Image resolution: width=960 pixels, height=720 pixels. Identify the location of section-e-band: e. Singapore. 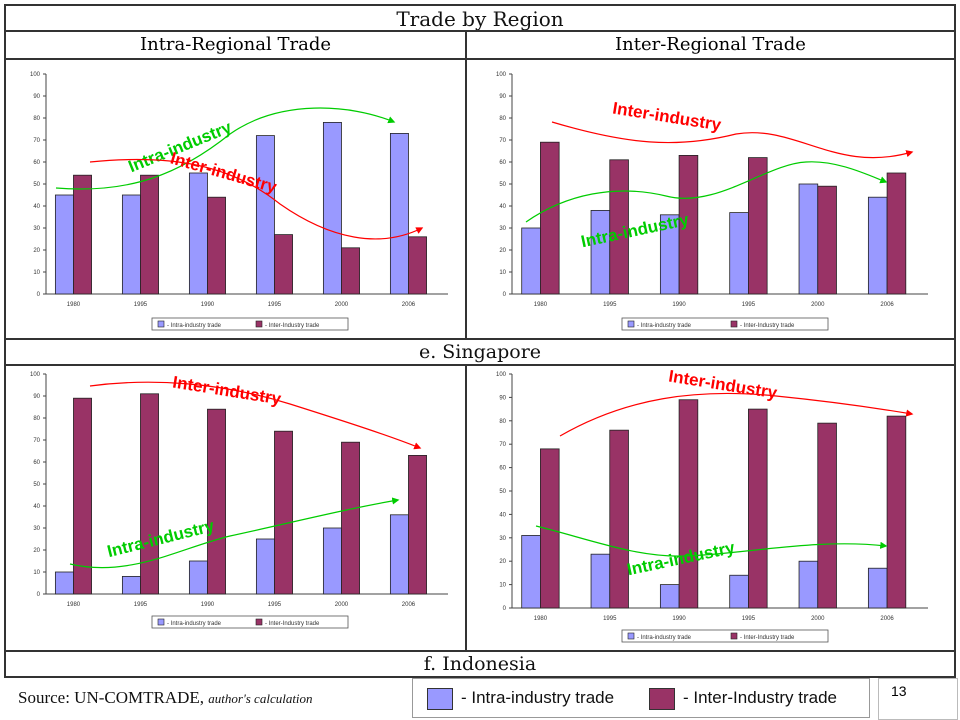
(480, 352).